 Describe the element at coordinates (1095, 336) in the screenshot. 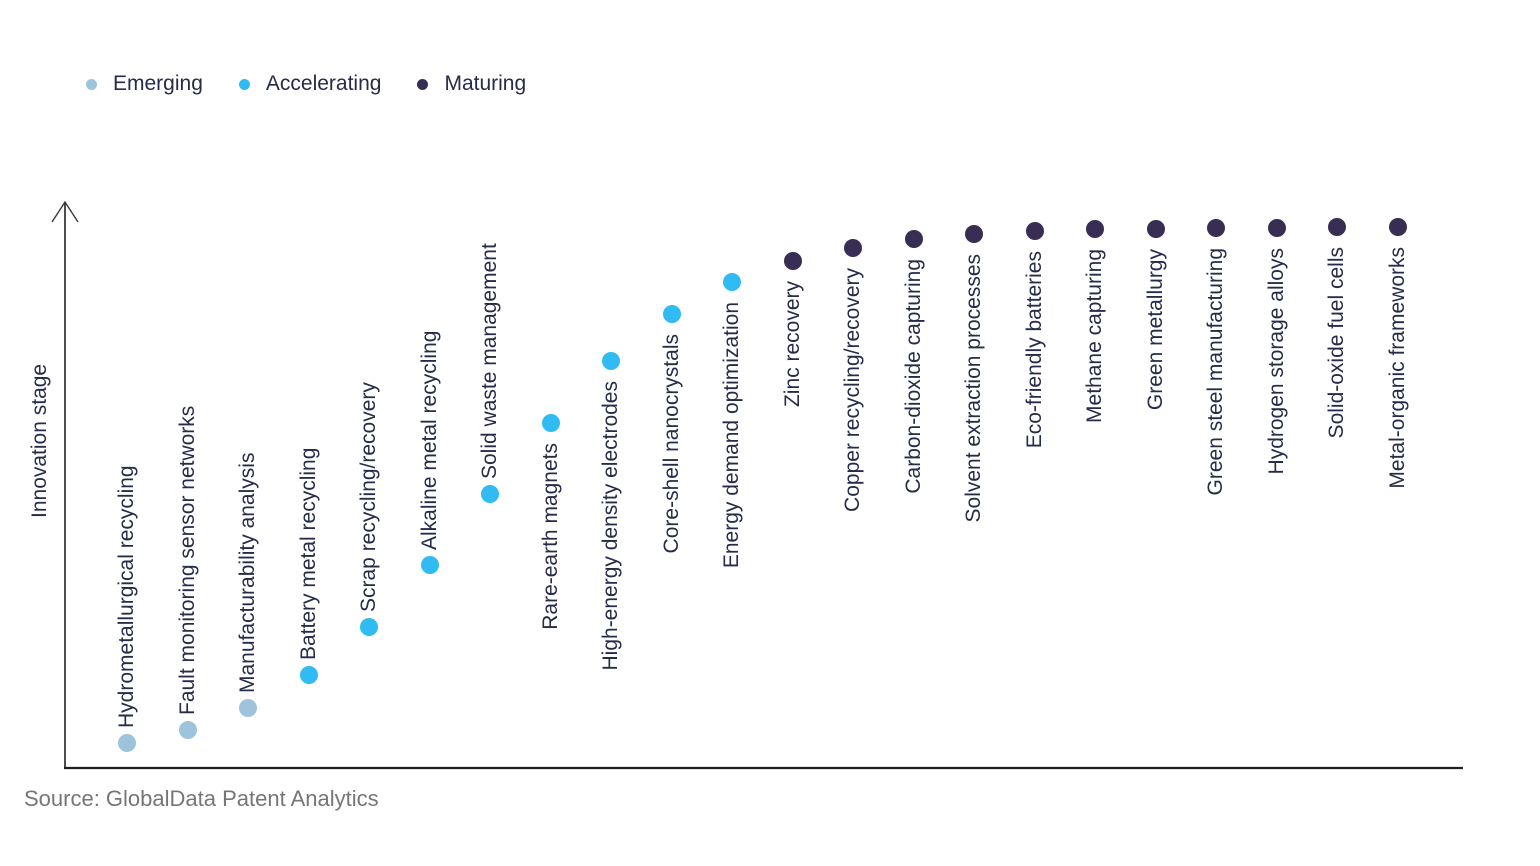

I see `data-point-label: Methane capturing` at that location.